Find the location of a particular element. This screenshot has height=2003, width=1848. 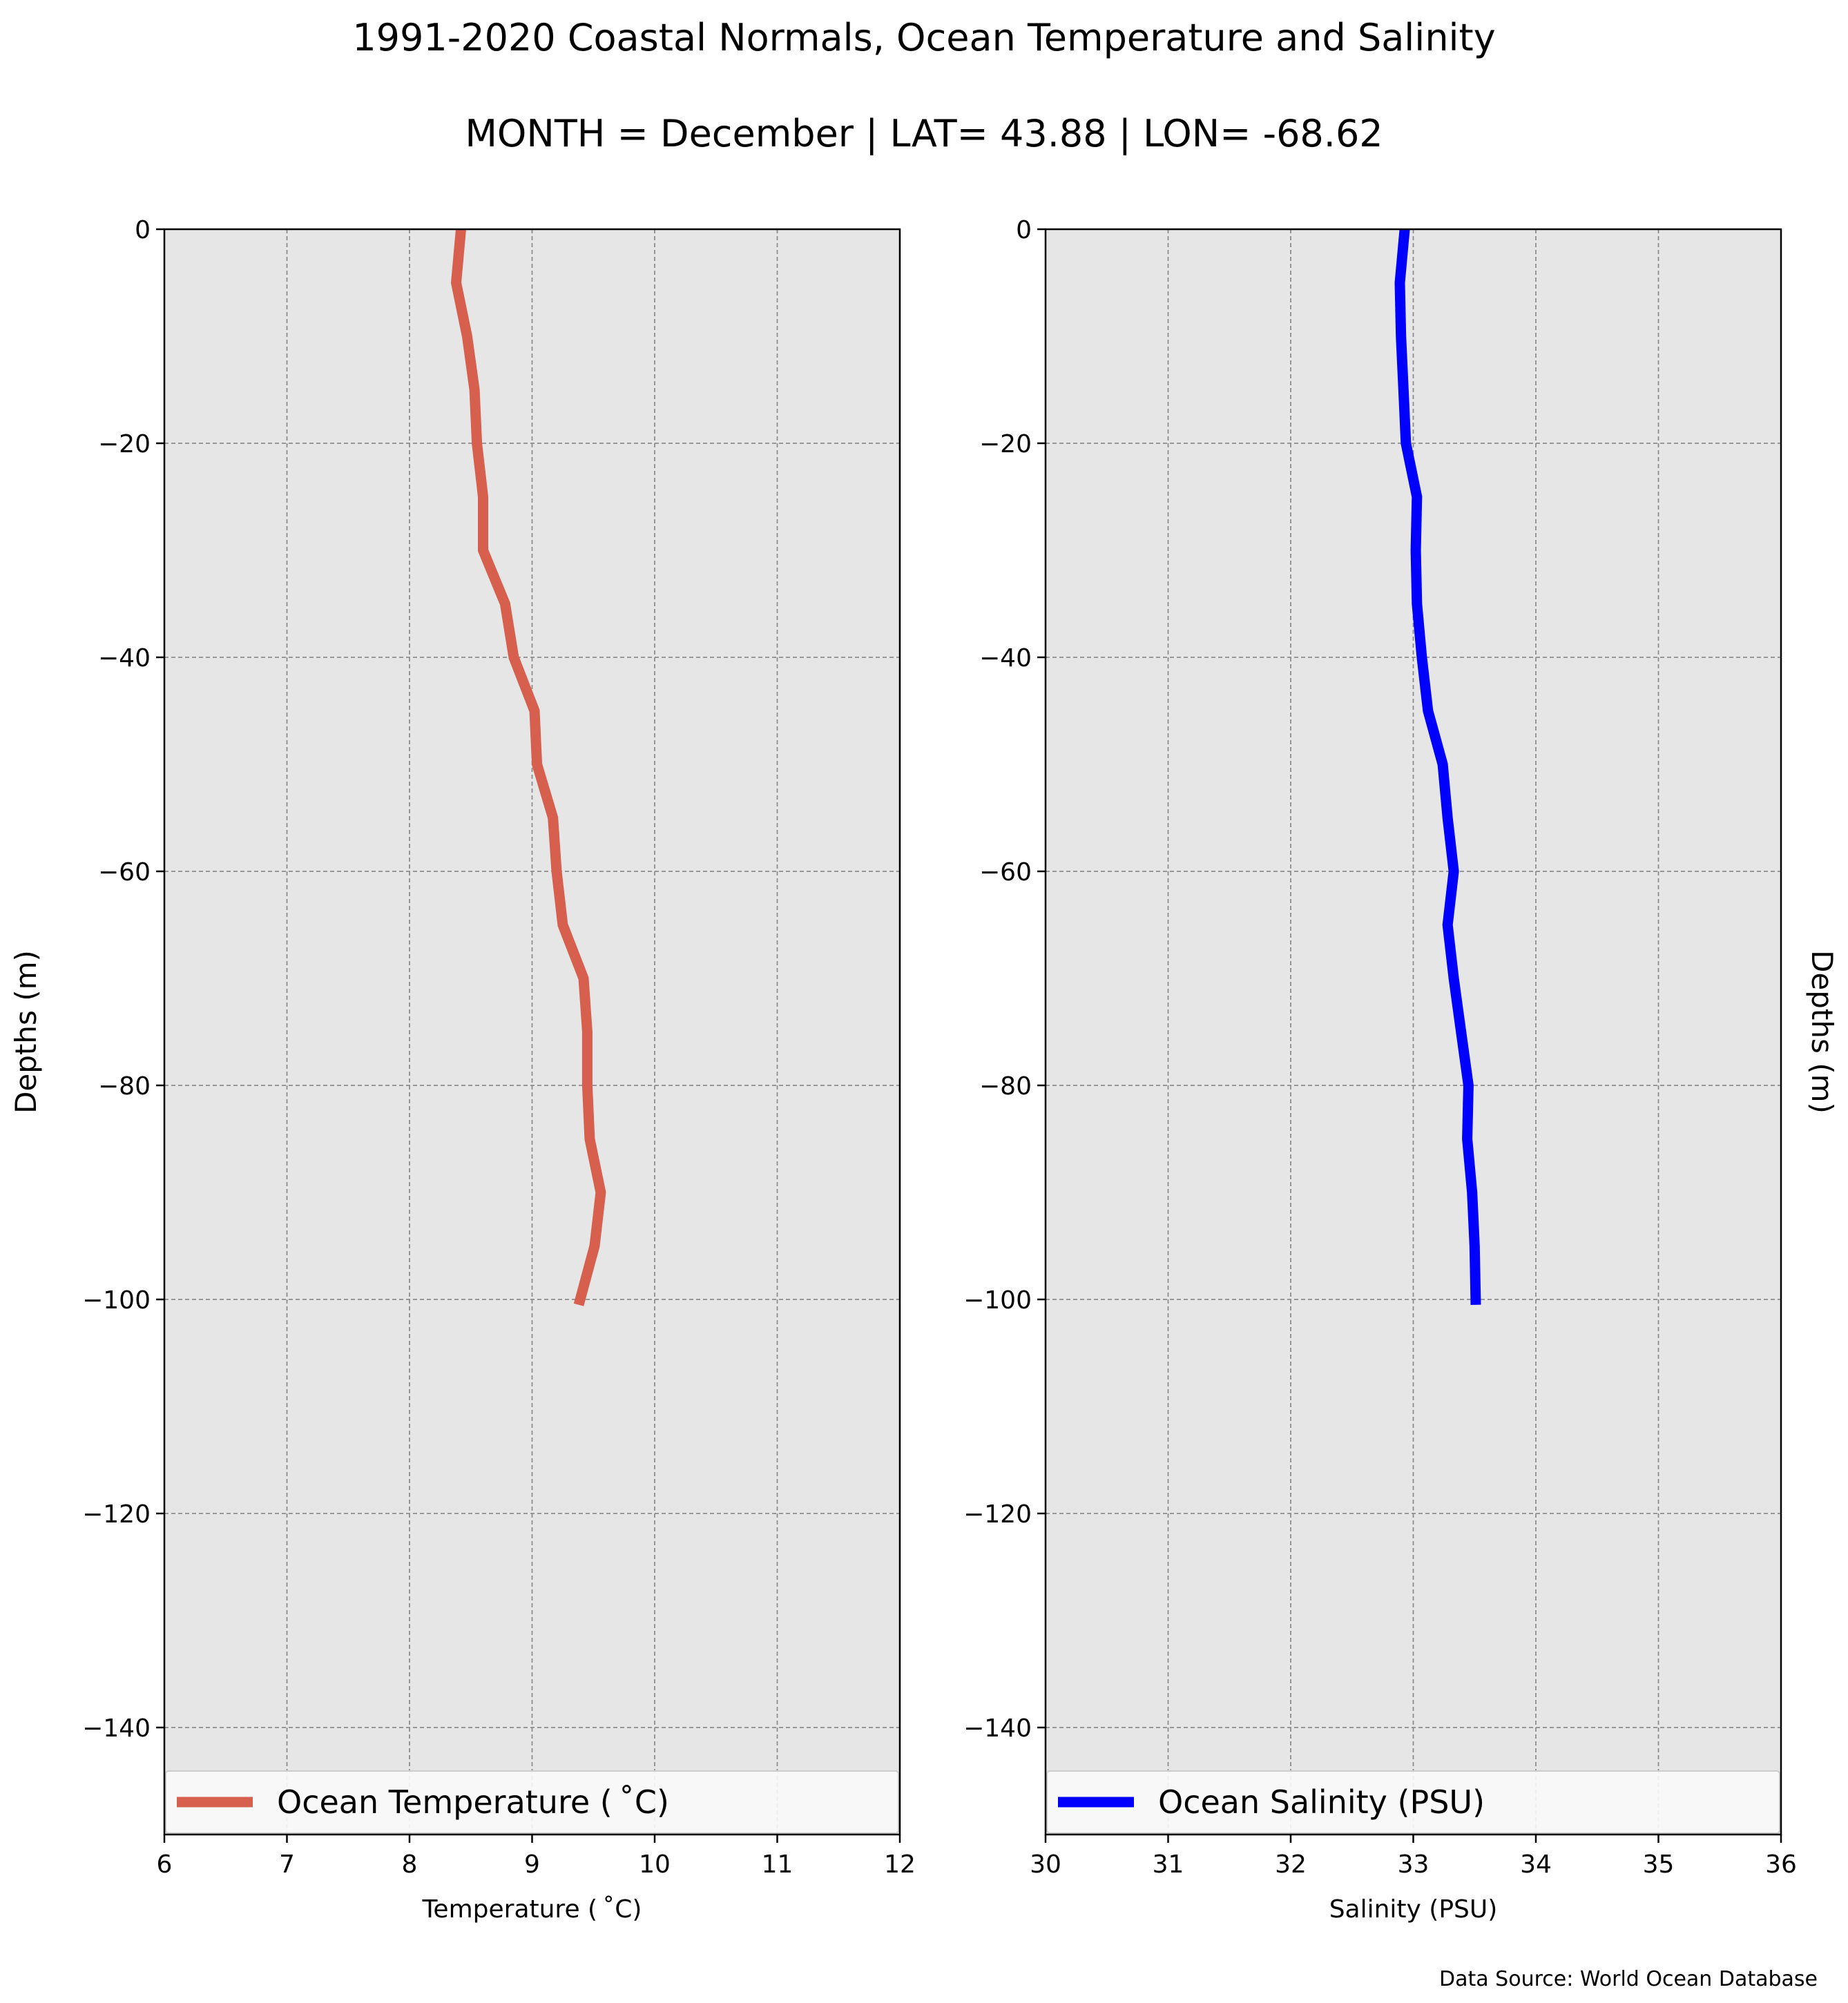

y-axis-label: Depths (m) is located at coordinates (26, 1032).